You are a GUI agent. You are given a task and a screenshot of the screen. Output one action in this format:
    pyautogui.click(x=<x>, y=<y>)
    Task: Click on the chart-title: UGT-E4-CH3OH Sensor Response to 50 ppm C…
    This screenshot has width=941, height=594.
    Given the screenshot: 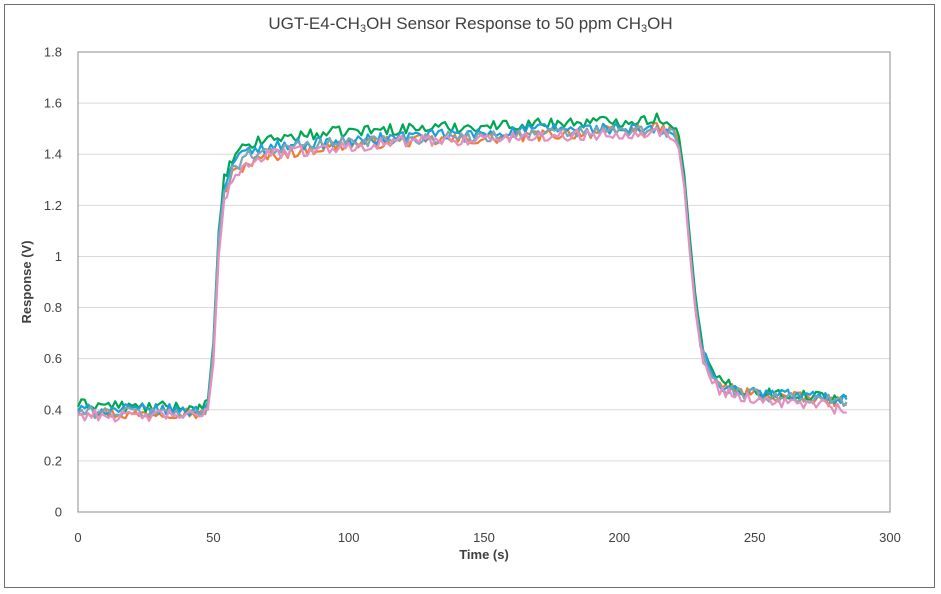 What is the action you would take?
    pyautogui.click(x=470, y=24)
    